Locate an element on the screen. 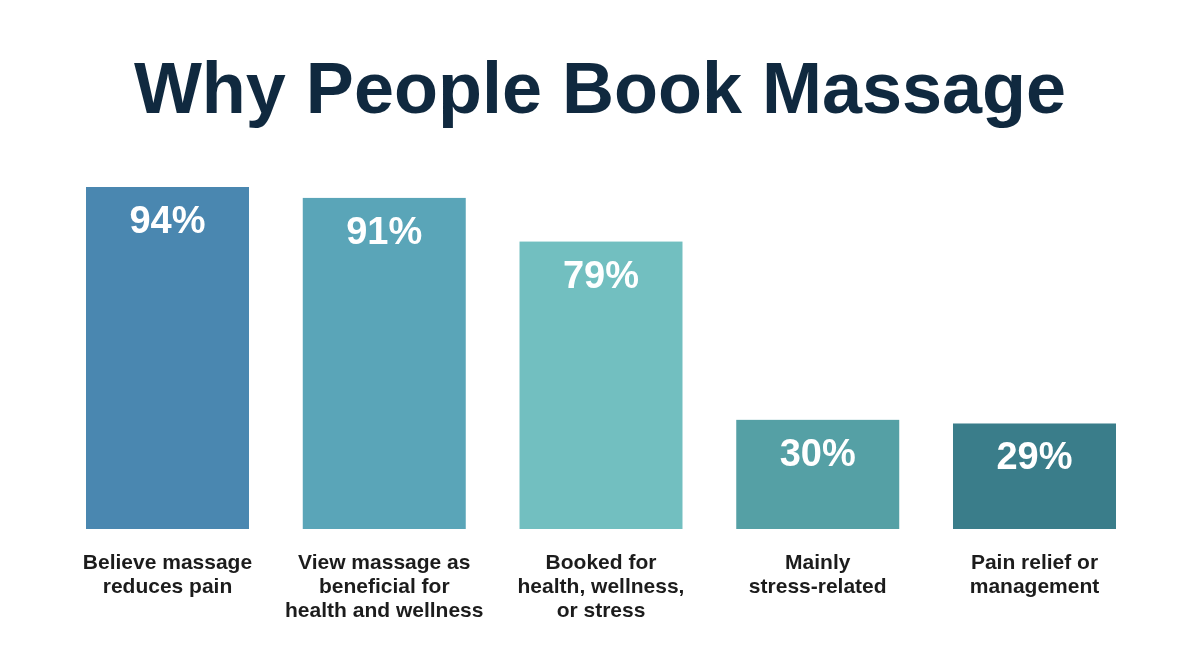  data-label: 91% is located at coordinates (384, 230).